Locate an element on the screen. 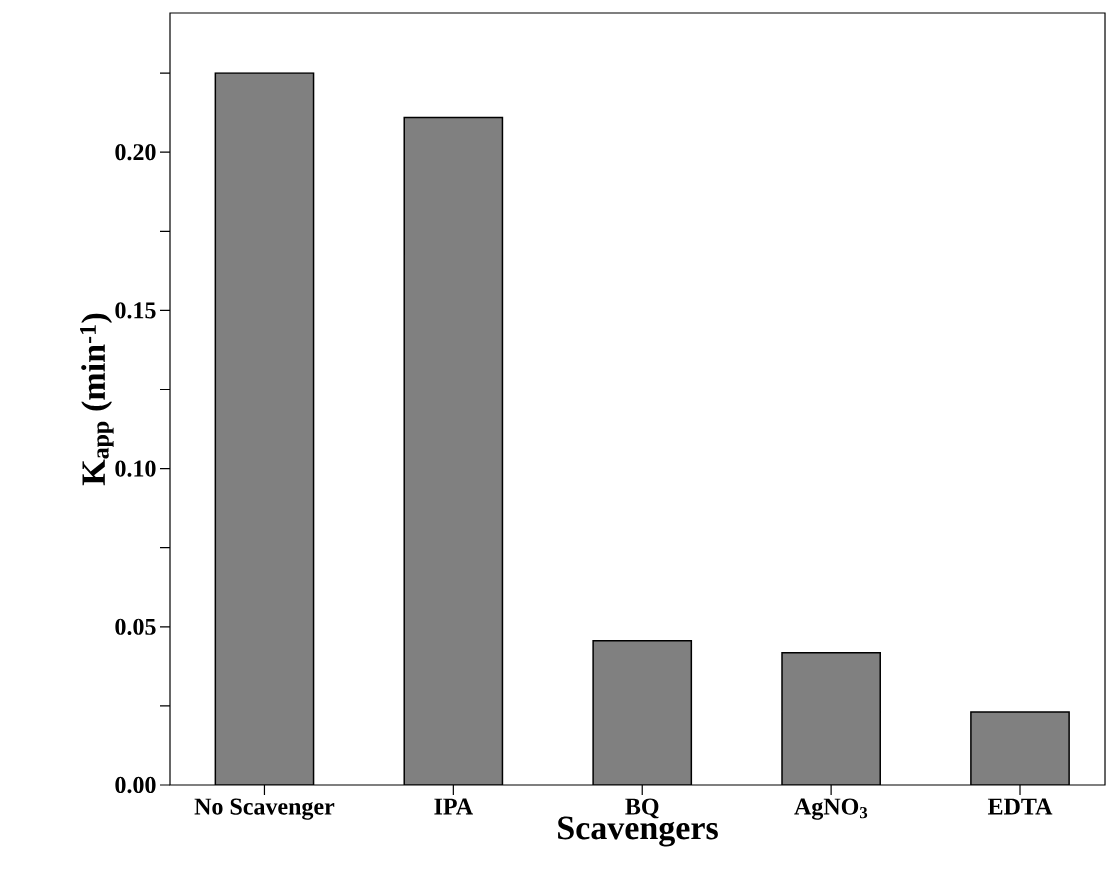  x-tick-label: No Scavenger is located at coordinates (264, 809).